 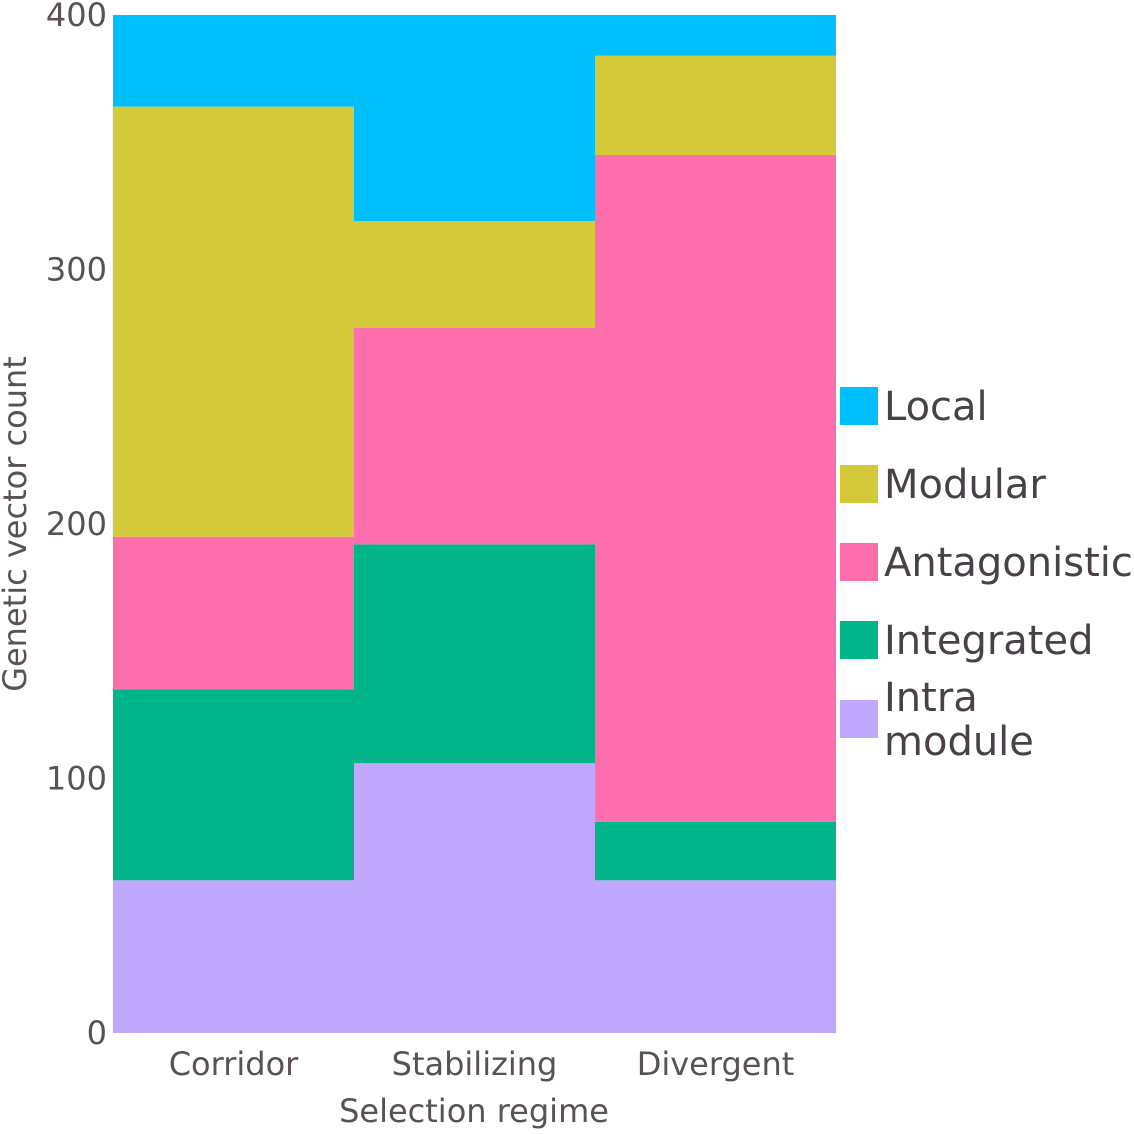 I want to click on legend-label: Intra module, so click(x=959, y=720).